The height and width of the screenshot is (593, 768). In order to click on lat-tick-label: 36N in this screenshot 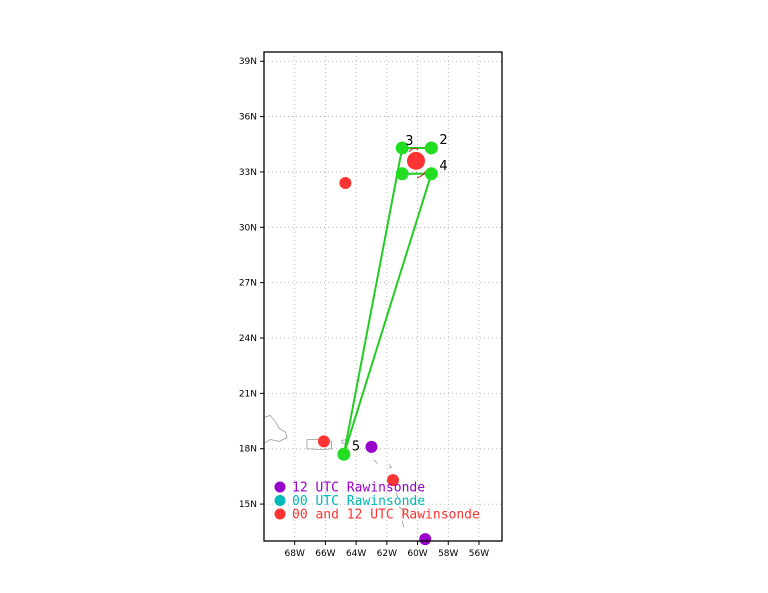, I will do `click(248, 118)`.